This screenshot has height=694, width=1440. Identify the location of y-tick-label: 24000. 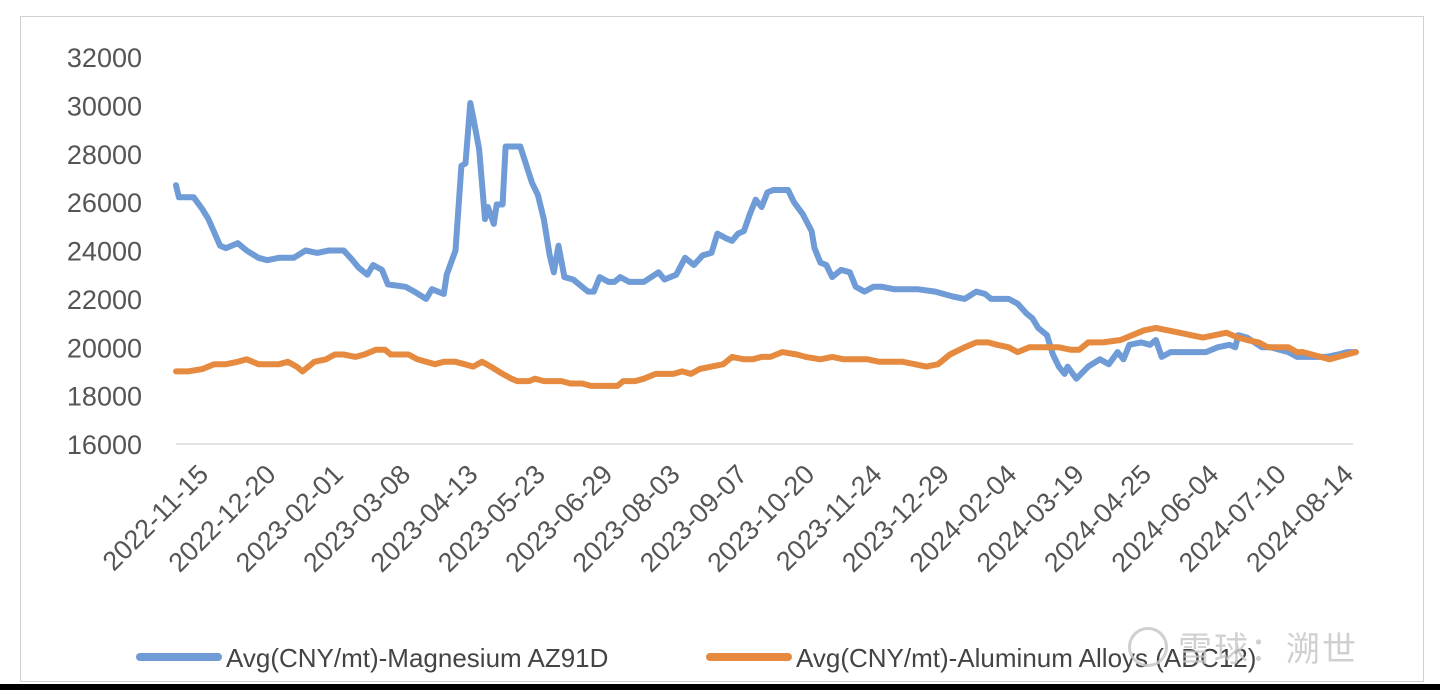
(104, 252).